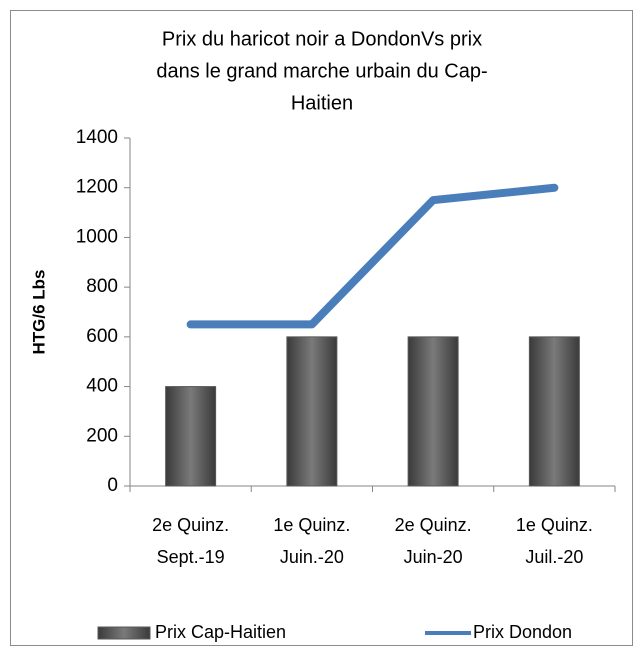  Describe the element at coordinates (220, 632) in the screenshot. I see `legend-label: Prix Cap-Haitien` at that location.